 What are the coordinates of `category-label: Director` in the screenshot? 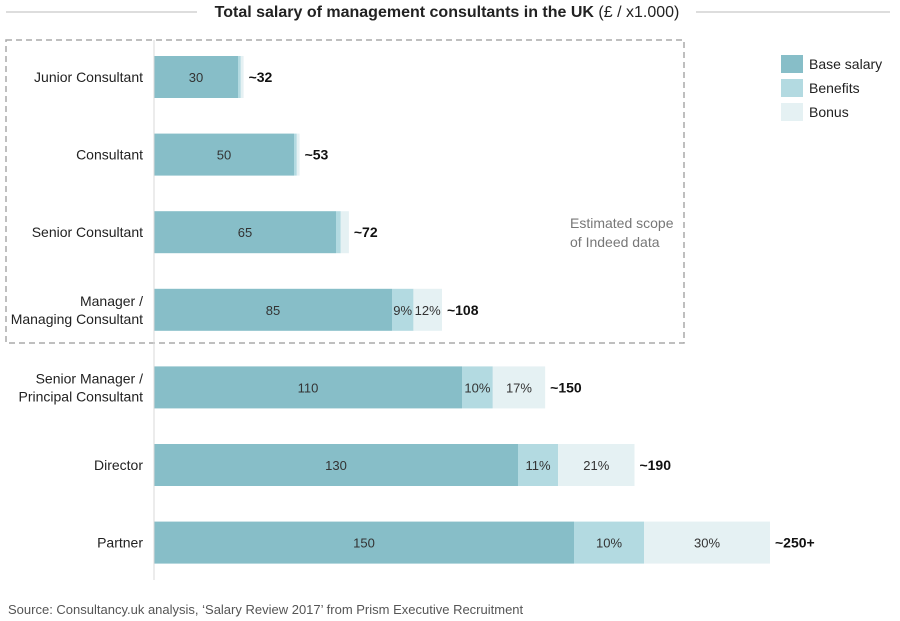 It's located at (118, 465).